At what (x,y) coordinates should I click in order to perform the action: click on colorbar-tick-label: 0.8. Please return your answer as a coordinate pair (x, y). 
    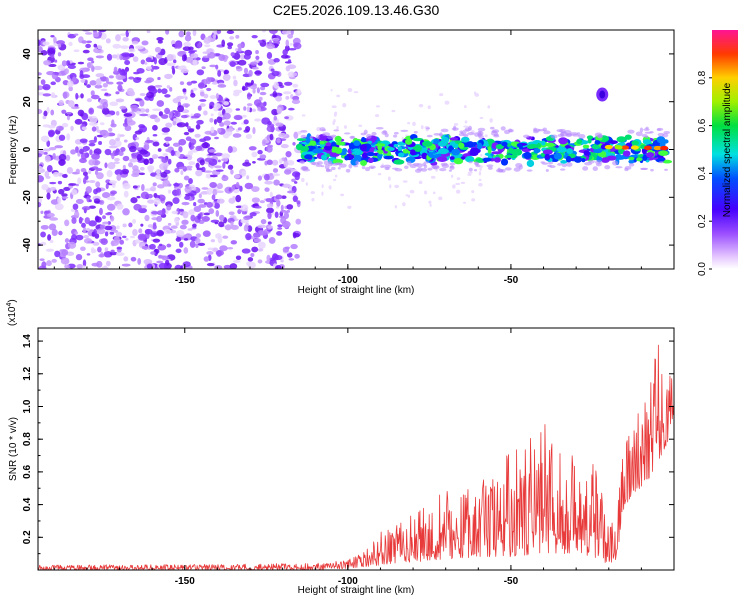
    Looking at the image, I should click on (702, 77).